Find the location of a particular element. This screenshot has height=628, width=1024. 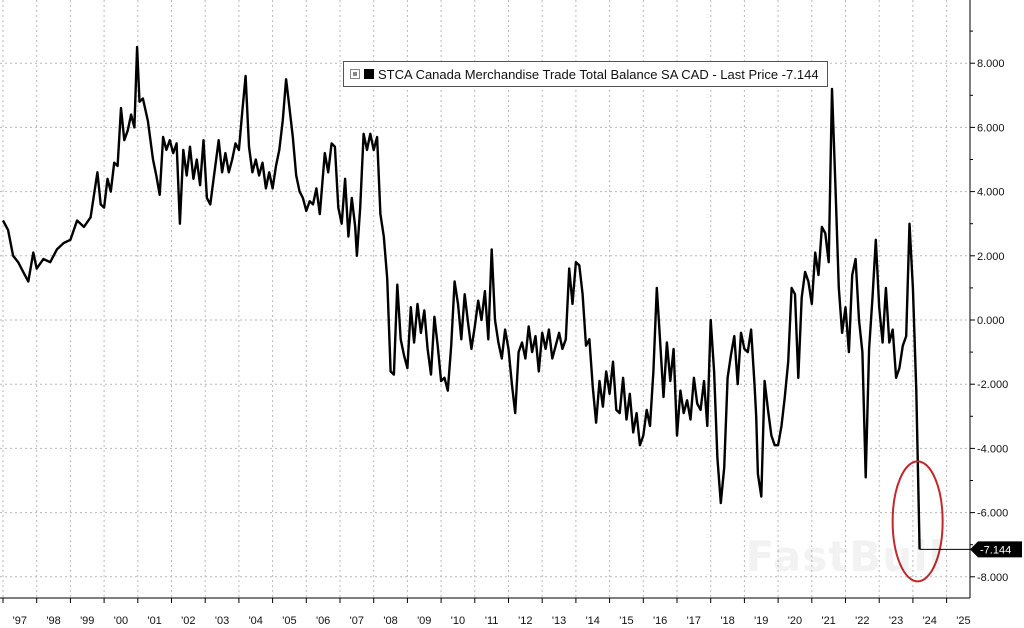

x-tick-label: '10 is located at coordinates (458, 621).